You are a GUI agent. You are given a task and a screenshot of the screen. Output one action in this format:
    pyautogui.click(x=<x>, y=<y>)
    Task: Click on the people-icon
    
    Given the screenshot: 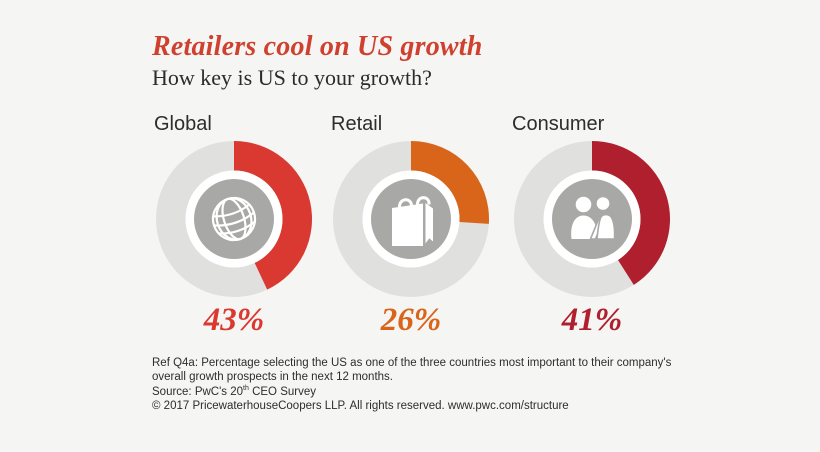 What is the action you would take?
    pyautogui.click(x=593, y=217)
    